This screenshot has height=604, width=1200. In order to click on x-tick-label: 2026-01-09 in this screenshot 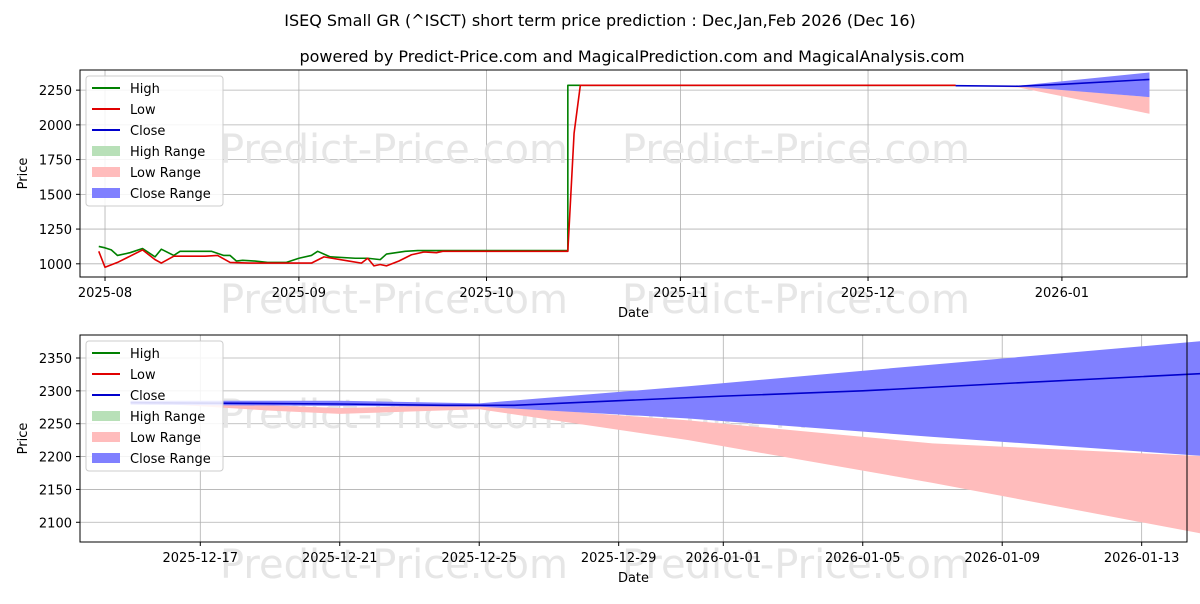, I will do `click(1002, 558)`.